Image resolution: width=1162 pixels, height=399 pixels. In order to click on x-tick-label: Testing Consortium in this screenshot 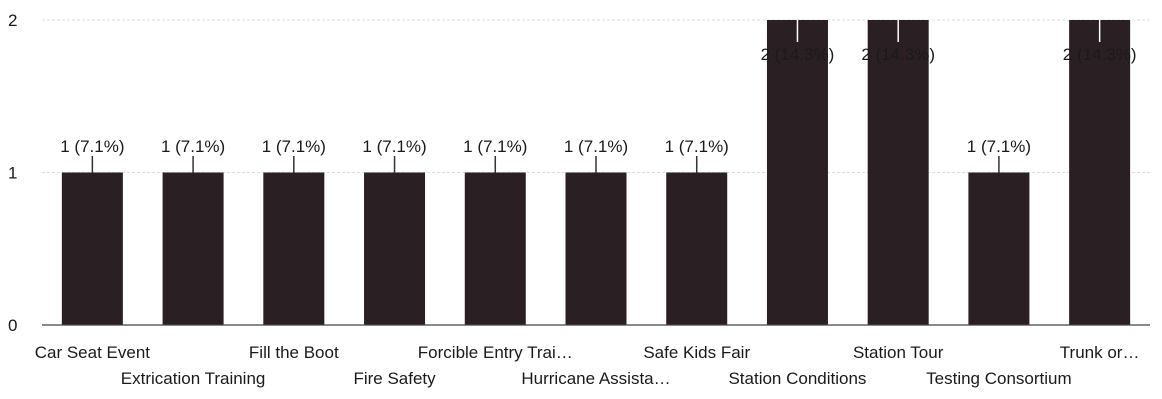, I will do `click(999, 378)`.